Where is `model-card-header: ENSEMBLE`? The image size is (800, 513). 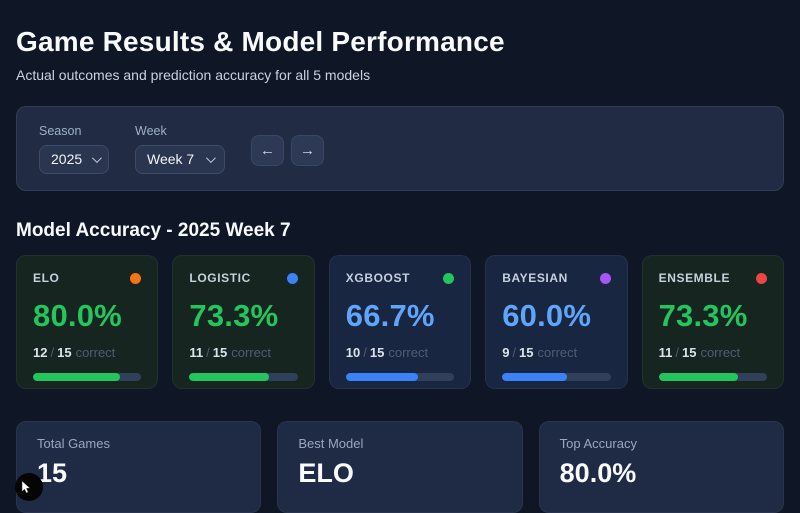
model-card-header: ENSEMBLE is located at coordinates (713, 278).